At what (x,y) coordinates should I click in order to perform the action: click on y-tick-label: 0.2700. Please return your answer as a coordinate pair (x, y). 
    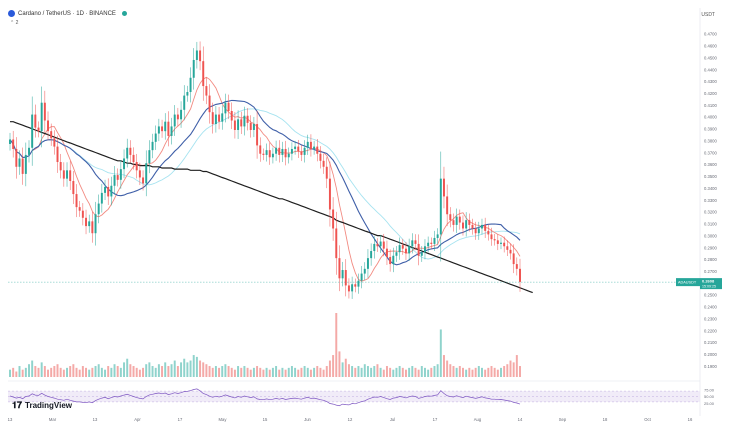
    Looking at the image, I should click on (710, 271).